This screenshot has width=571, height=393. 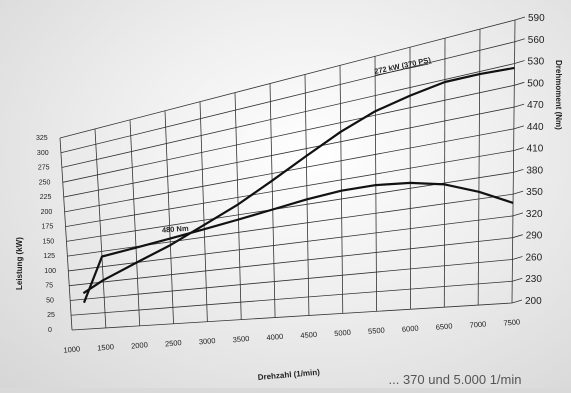 What do you see at coordinates (535, 105) in the screenshot?
I see `y-right-tick-label: 470` at bounding box center [535, 105].